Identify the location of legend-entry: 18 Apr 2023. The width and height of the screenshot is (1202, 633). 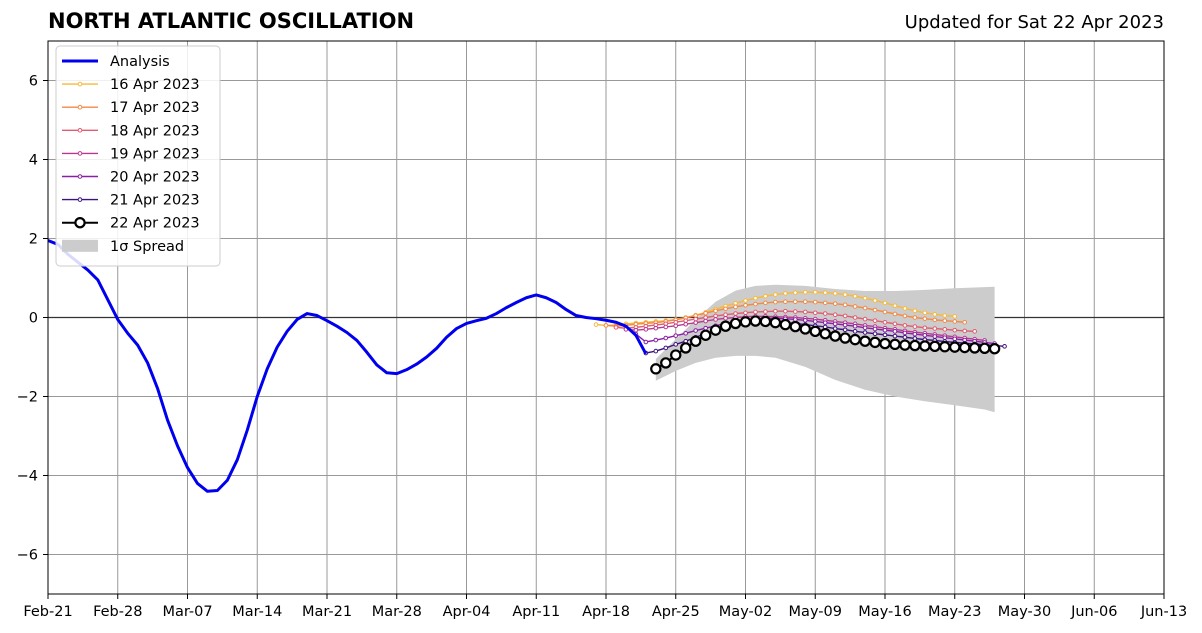
(131, 131).